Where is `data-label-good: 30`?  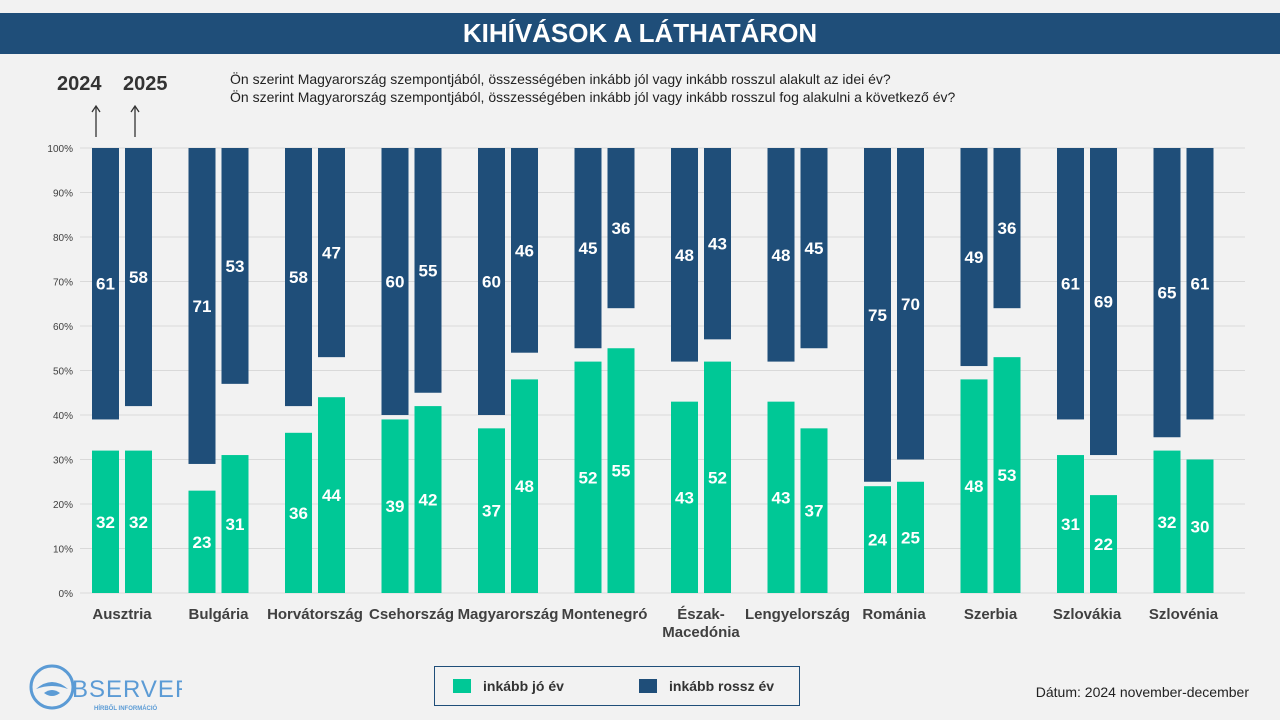 data-label-good: 30 is located at coordinates (1200, 526).